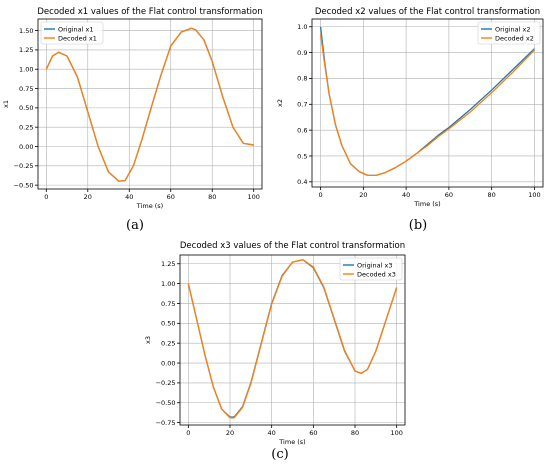 This screenshot has width=550, height=465. Describe the element at coordinates (26, 31) in the screenshot. I see `y-tick-label: 1.50` at that location.